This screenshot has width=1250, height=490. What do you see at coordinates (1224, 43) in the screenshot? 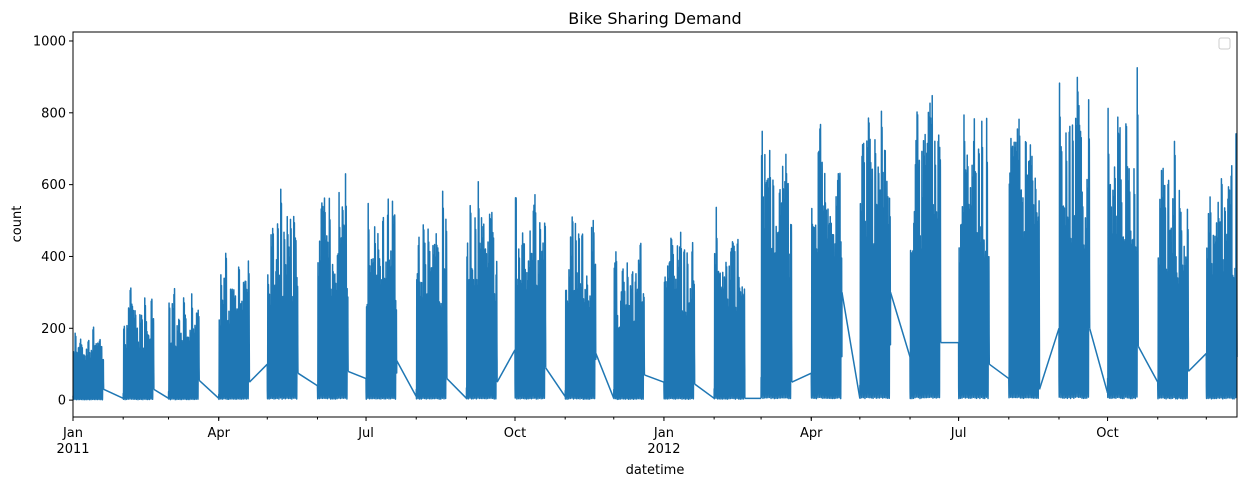
I see `legend-box` at bounding box center [1224, 43].